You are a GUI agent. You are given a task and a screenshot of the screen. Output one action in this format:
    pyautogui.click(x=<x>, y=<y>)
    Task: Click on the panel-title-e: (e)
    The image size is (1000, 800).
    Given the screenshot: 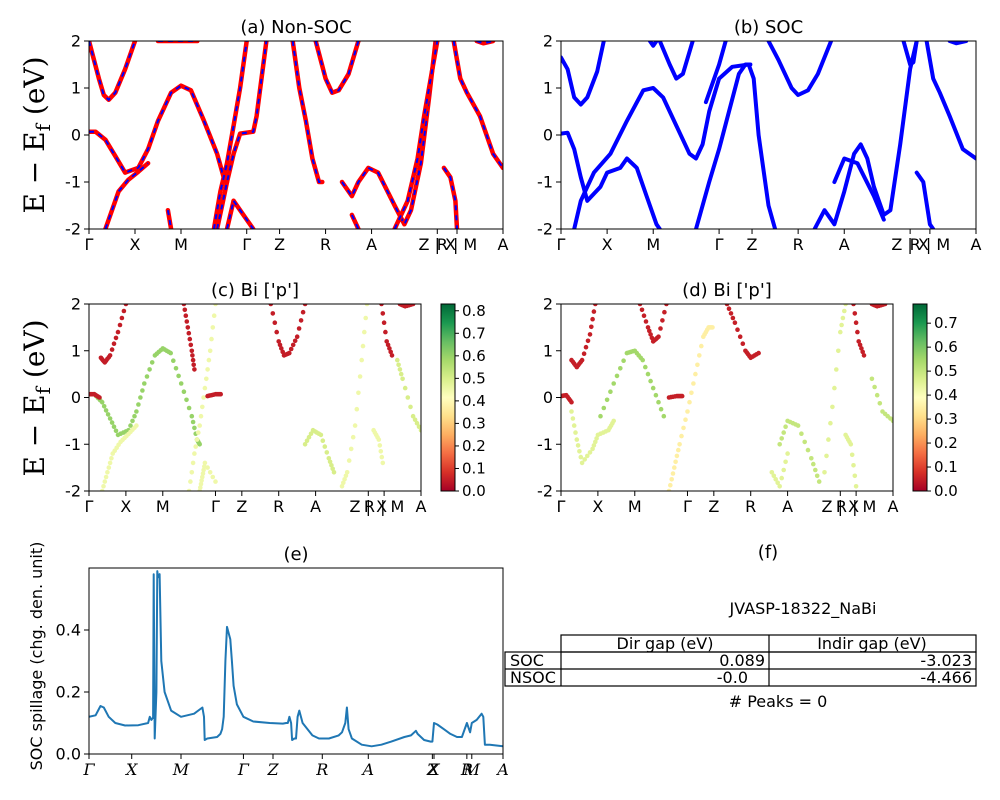 What is the action you would take?
    pyautogui.click(x=295, y=554)
    